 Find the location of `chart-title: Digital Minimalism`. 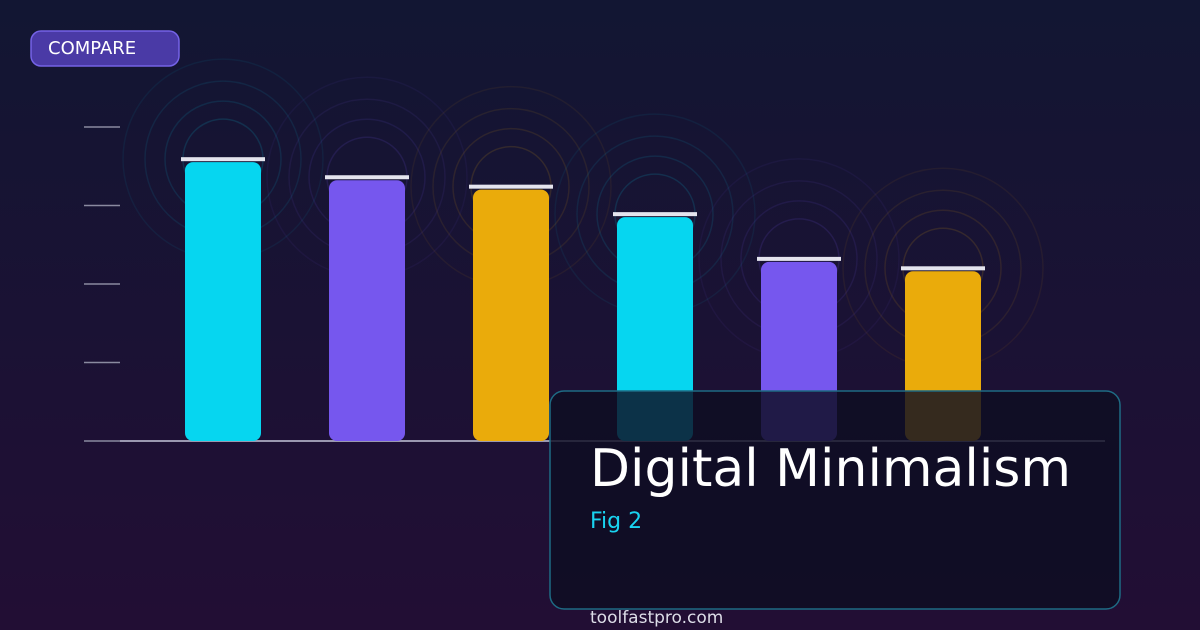

chart-title: Digital Minimalism is located at coordinates (830, 469).